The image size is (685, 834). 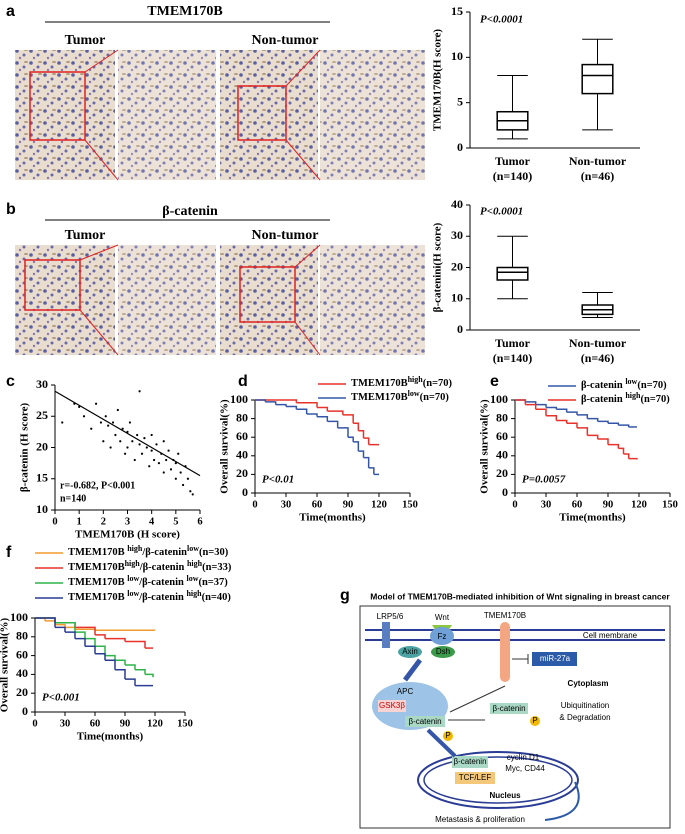 I want to click on annotation: P<0.0001, so click(x=501, y=20).